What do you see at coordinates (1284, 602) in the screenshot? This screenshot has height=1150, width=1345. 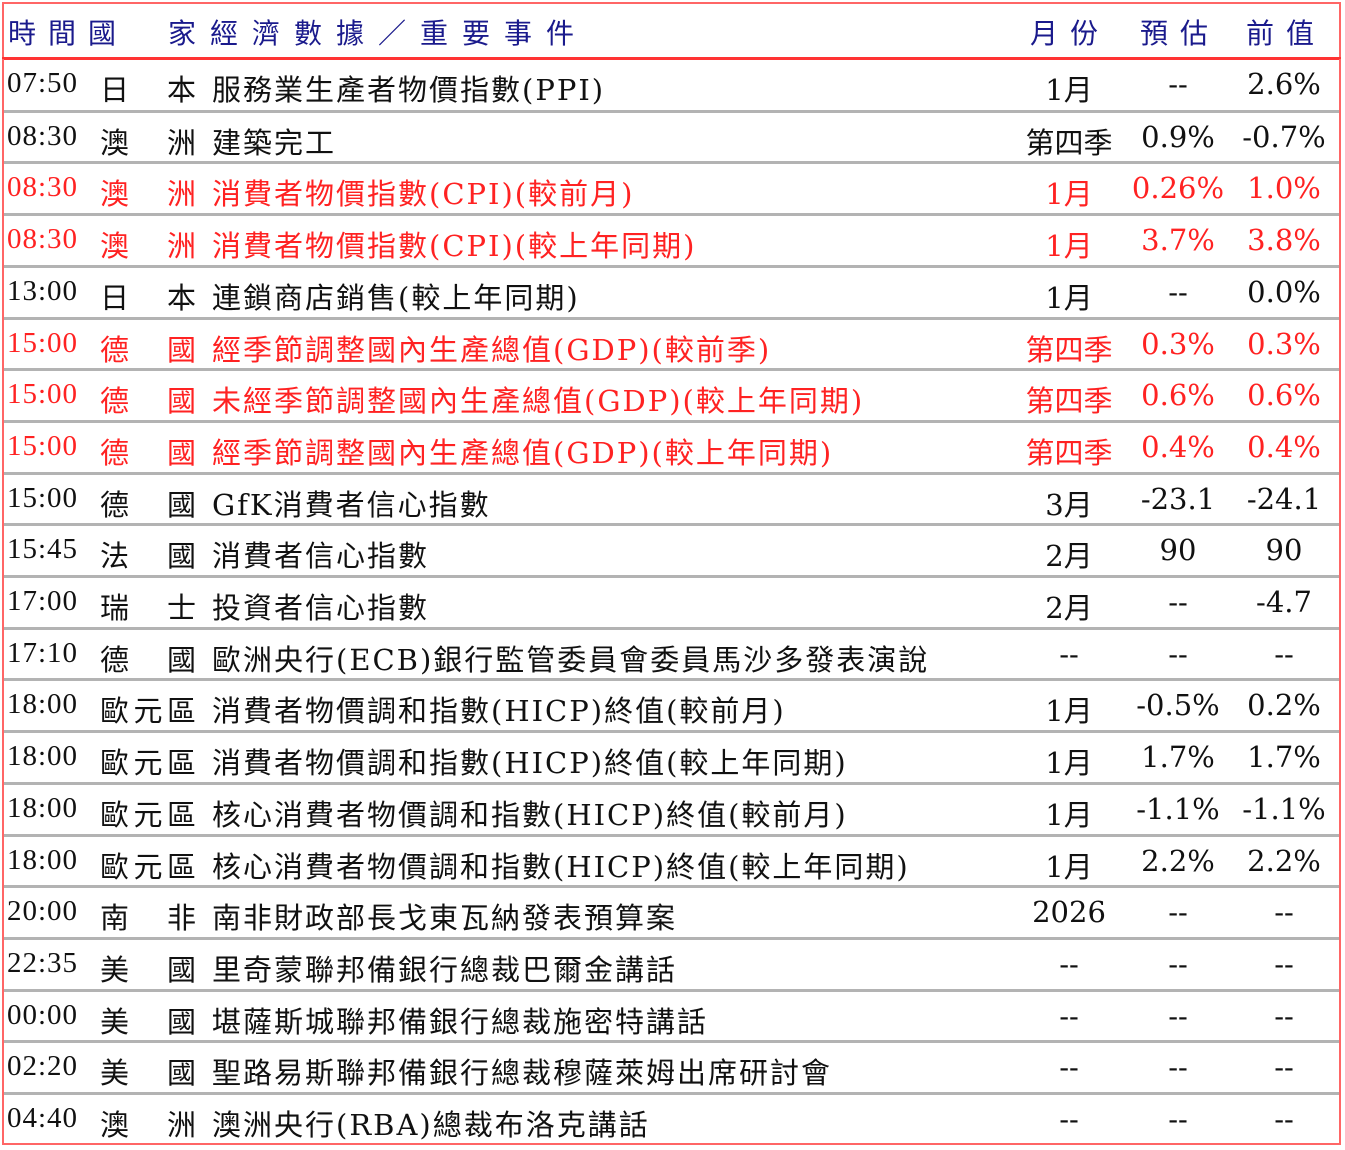 I see `cell-previous: -4.7` at bounding box center [1284, 602].